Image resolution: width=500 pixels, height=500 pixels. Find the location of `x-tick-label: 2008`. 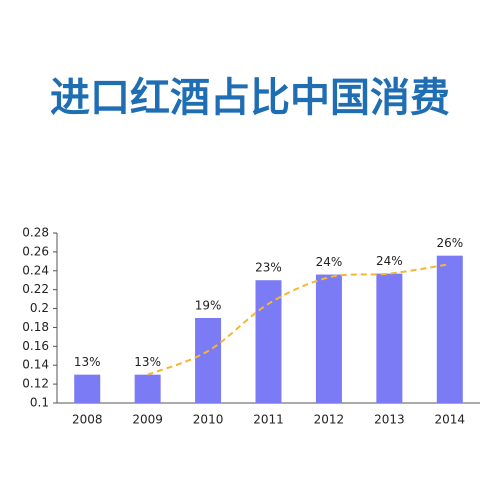

x-tick-label: 2008 is located at coordinates (87, 420).